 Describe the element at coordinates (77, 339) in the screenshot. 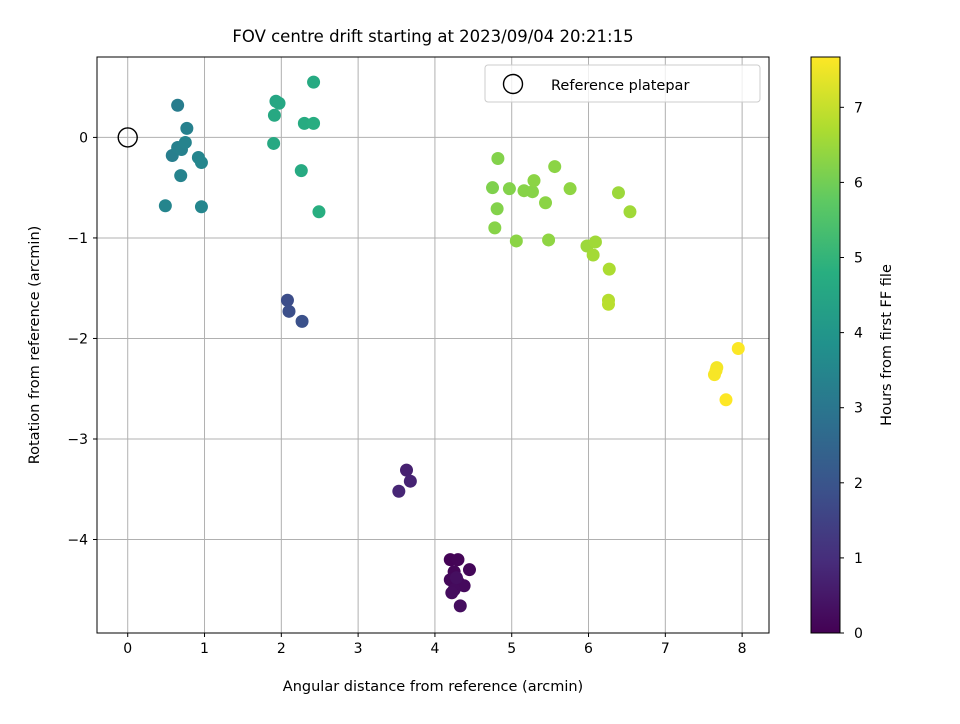

I see `y-tick-label: −2` at that location.